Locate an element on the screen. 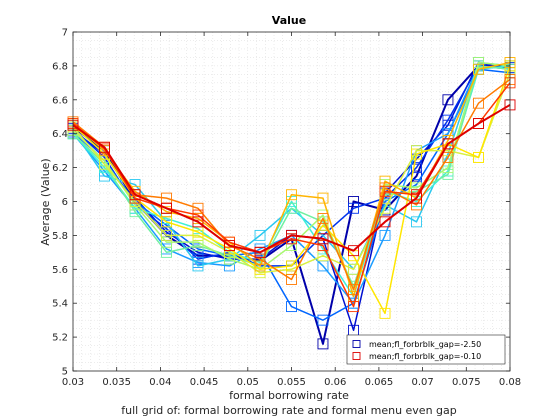 Image resolution: width=560 pixels, height=420 pixels. legend-entry-label: mean;fl_forbrblk_gap=-2.50 is located at coordinates (425, 344).